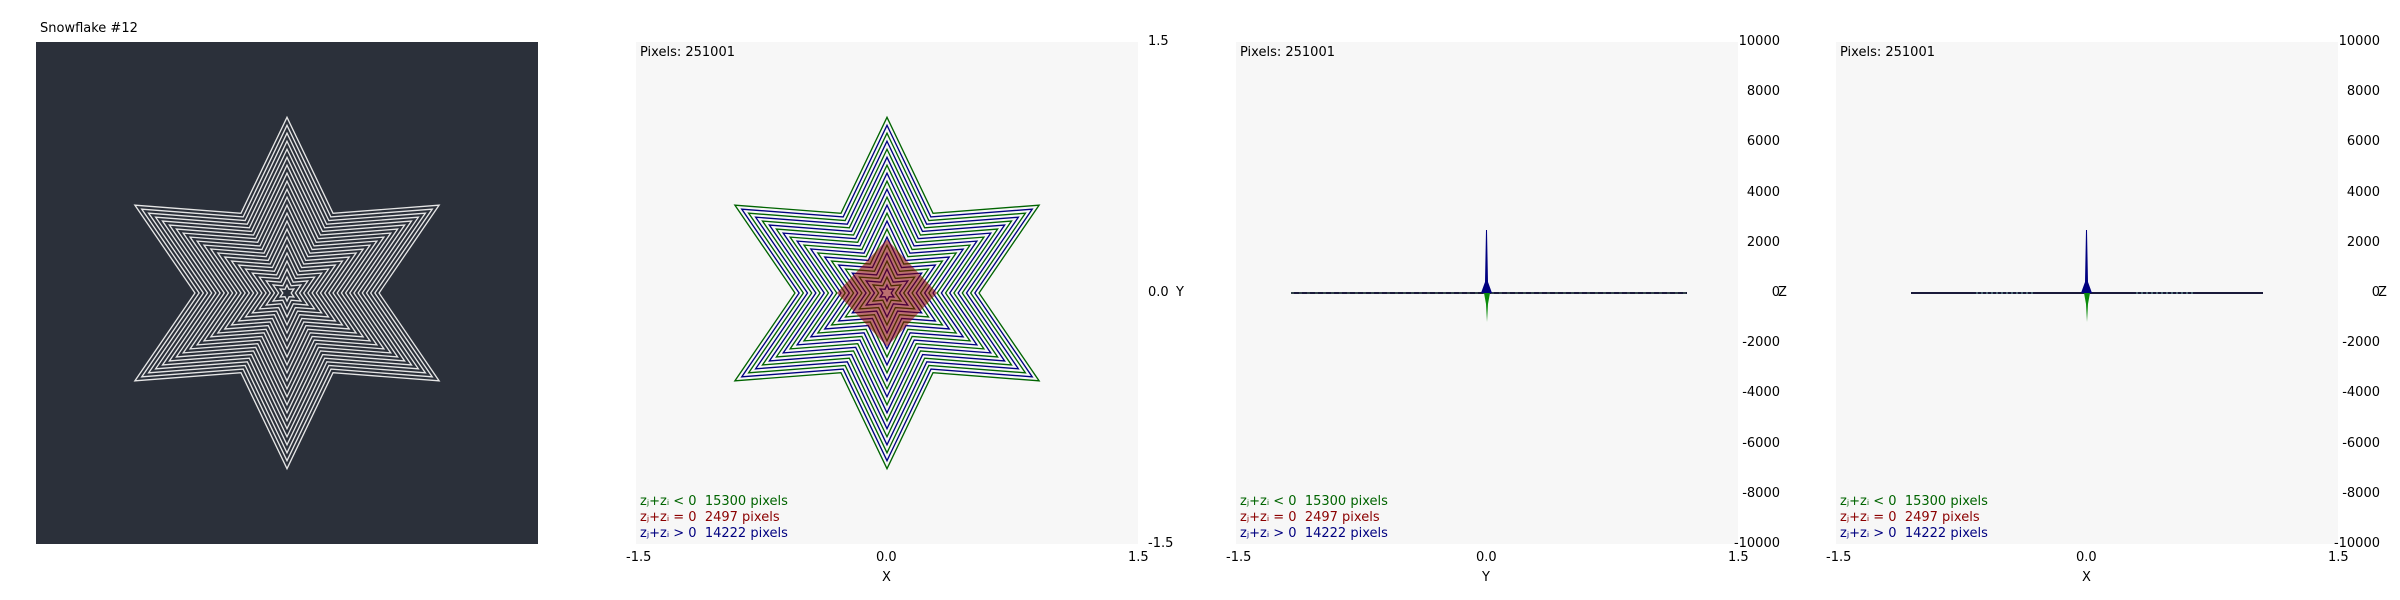 The height and width of the screenshot is (600, 2400). I want to click on y-tick-mid: 0.0, so click(1158, 292).